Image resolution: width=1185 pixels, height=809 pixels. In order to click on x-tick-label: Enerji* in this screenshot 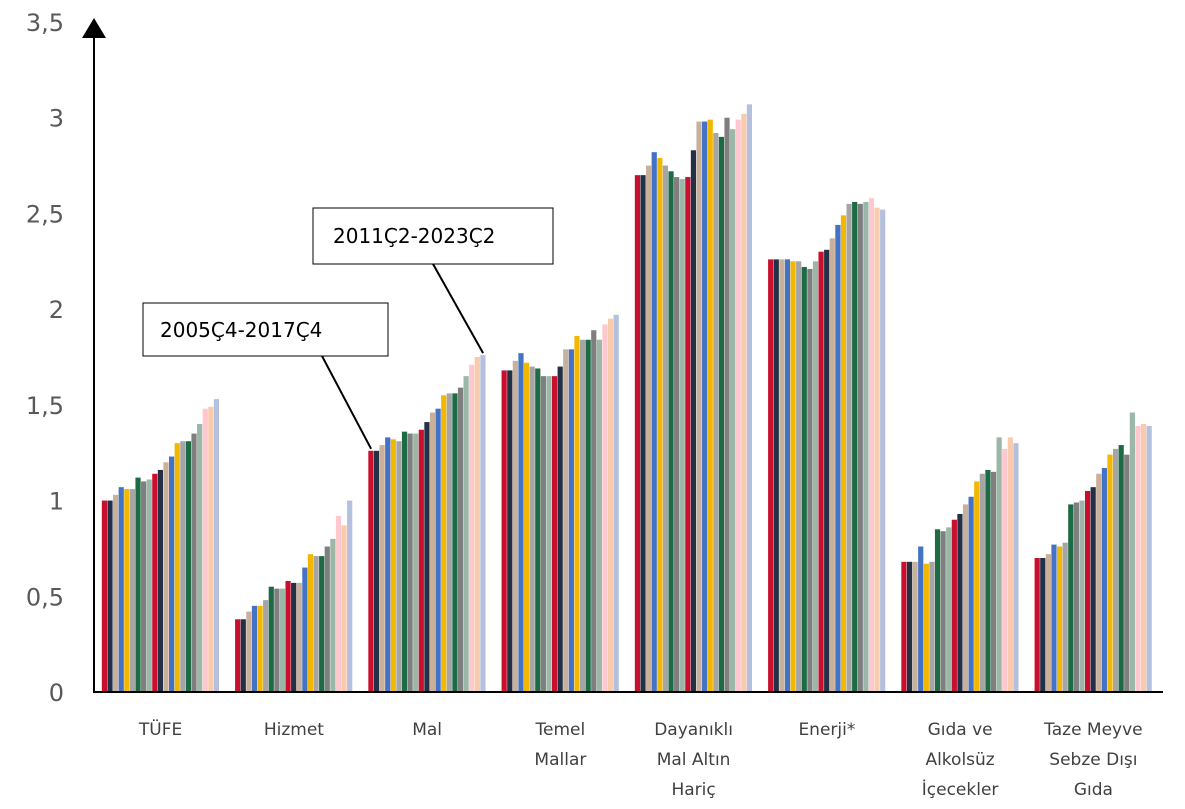, I will do `click(826, 730)`.